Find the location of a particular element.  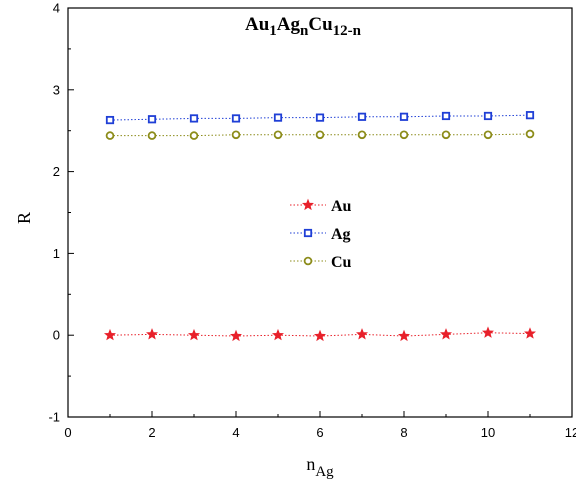

legend-label-cu: Cu is located at coordinates (341, 262).